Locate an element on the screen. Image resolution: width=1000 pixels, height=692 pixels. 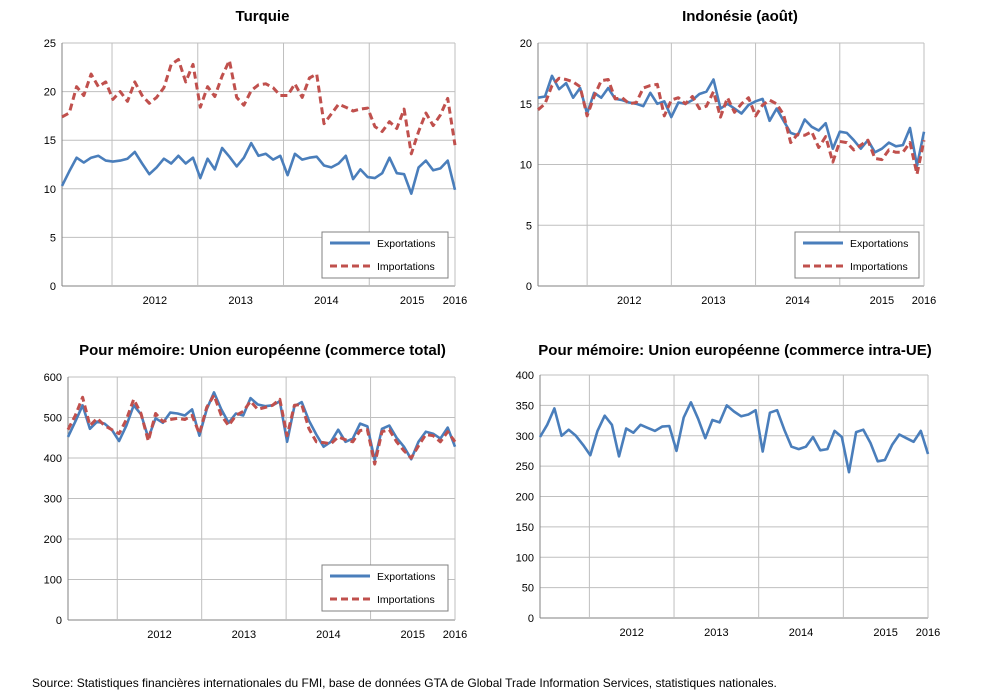
series-line is located at coordinates (734, 437).